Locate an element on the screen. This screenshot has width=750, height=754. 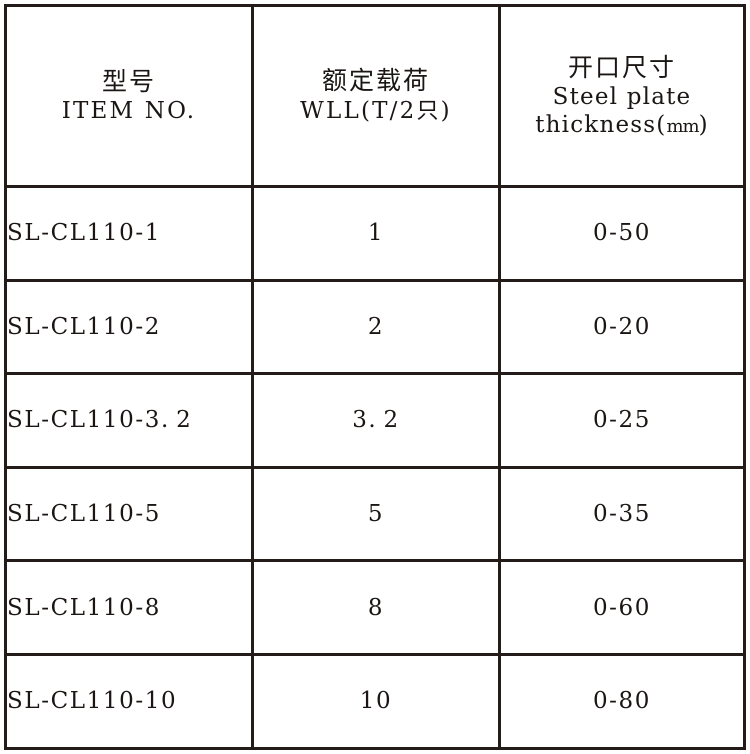
column-header-wll-en: WLL(T/2只) is located at coordinates (376, 110).